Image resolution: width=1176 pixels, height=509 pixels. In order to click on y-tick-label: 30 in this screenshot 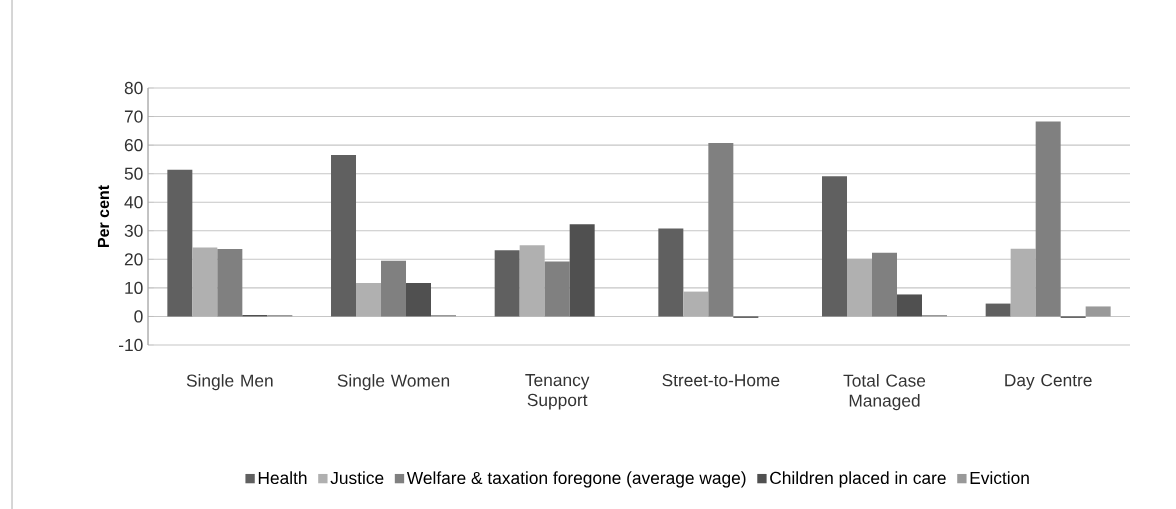, I will do `click(133, 230)`.